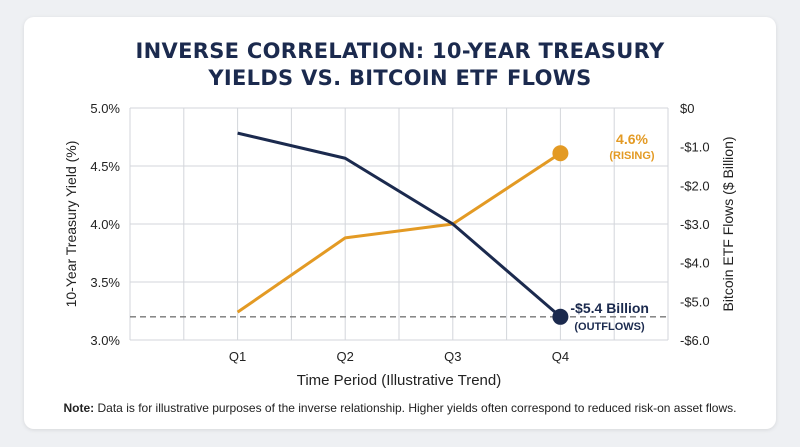 Image resolution: width=800 pixels, height=447 pixels. What do you see at coordinates (695, 147) in the screenshot?
I see `y-right-tick-label: -$1.0` at bounding box center [695, 147].